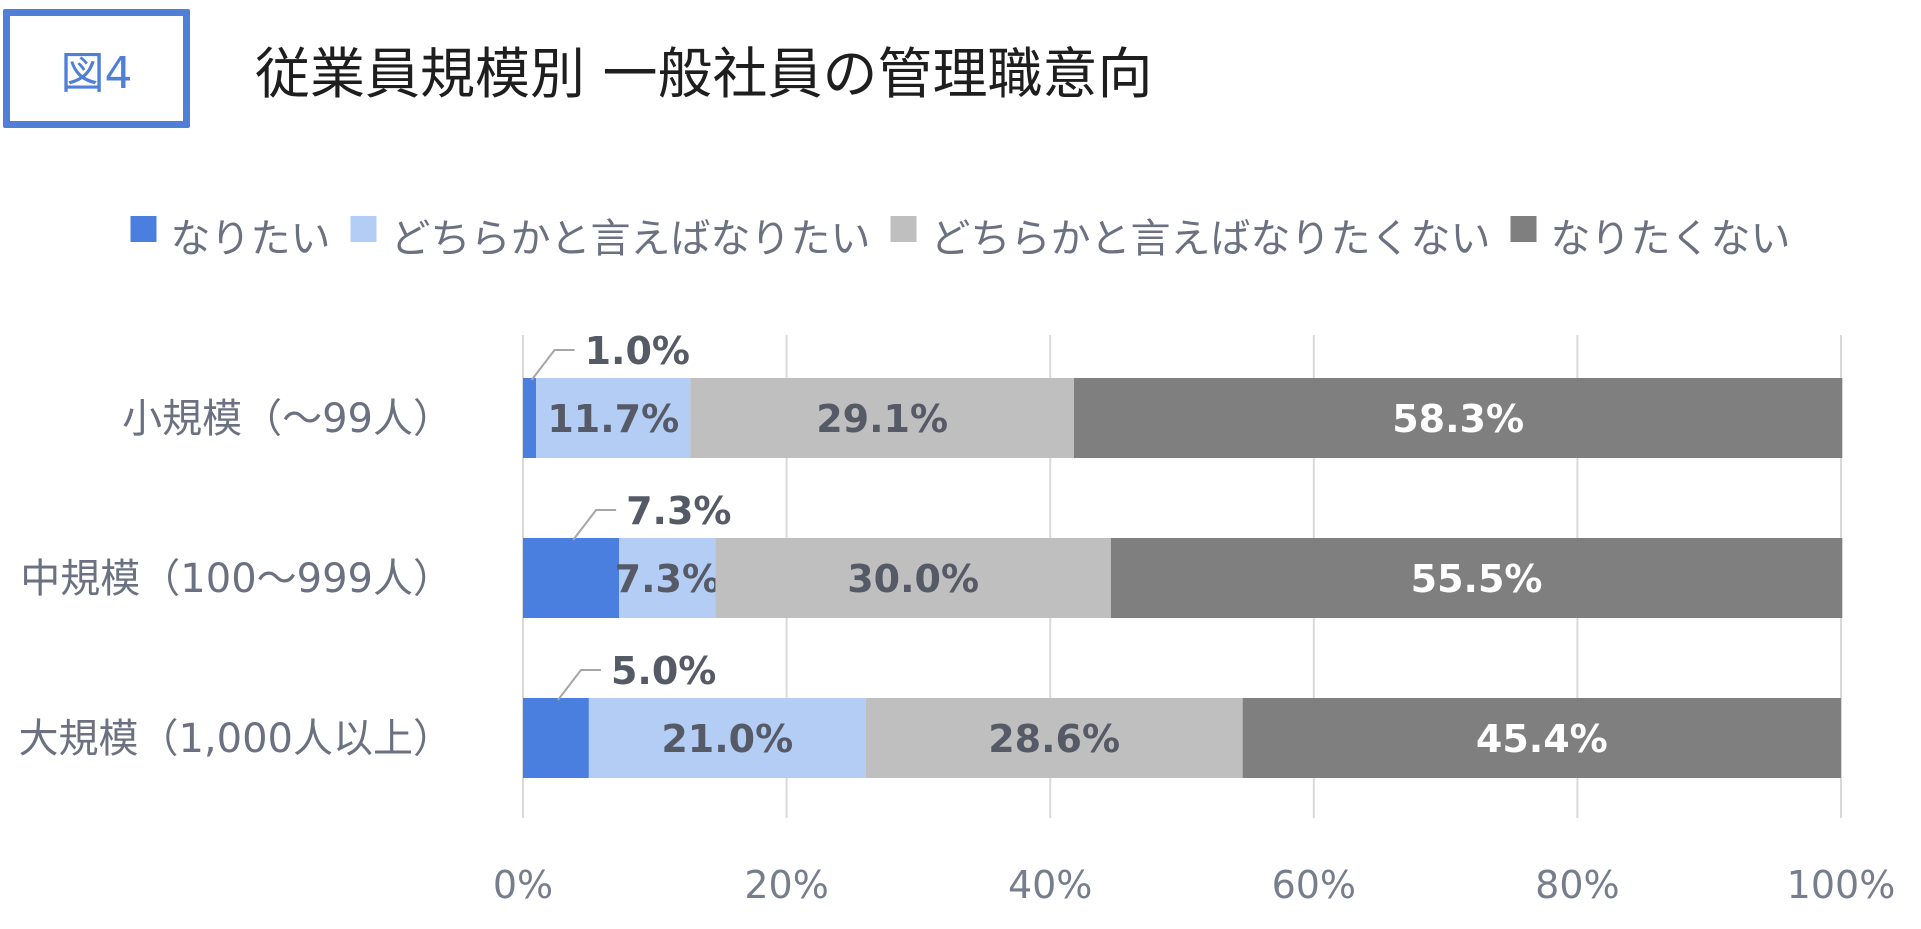 Image resolution: width=1921 pixels, height=929 pixels. I want to click on data-label: 30.0%, so click(913, 579).